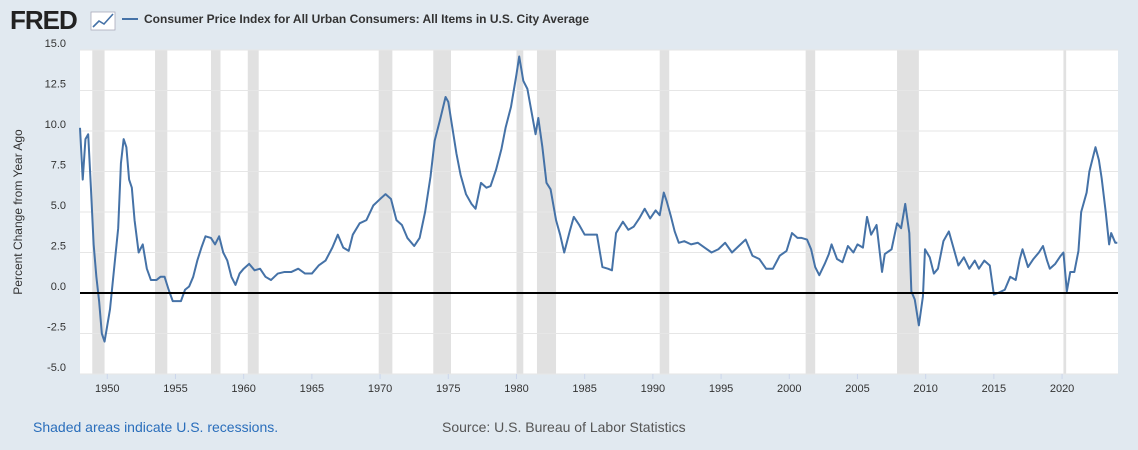 The height and width of the screenshot is (450, 1138). What do you see at coordinates (312, 389) in the screenshot?
I see `x-tick-label: 1965` at bounding box center [312, 389].